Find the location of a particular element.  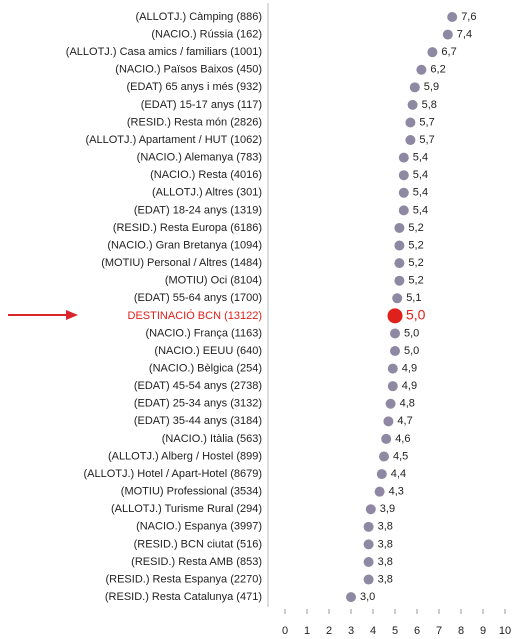

x-tick-label: 6 is located at coordinates (417, 631).